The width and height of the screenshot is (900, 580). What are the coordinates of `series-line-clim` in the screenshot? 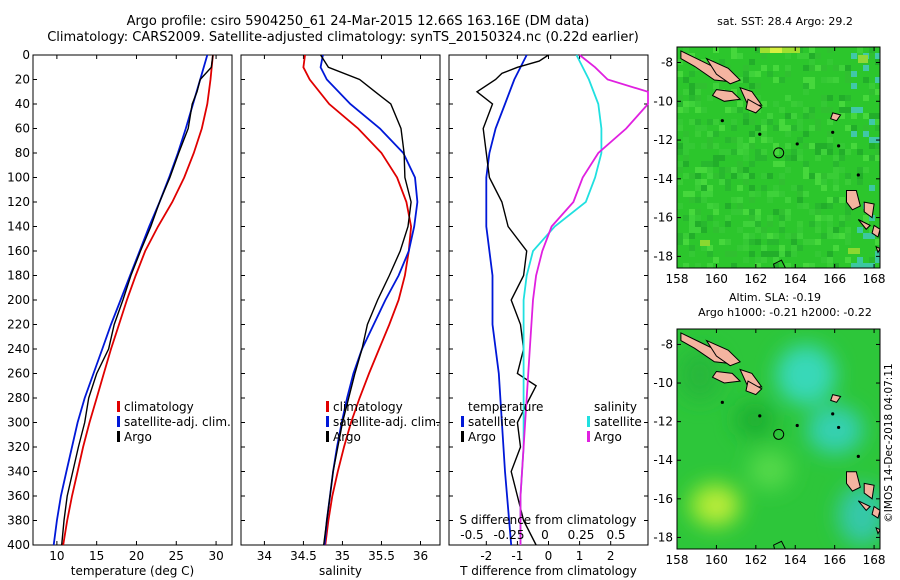 It's located at (357, 300).